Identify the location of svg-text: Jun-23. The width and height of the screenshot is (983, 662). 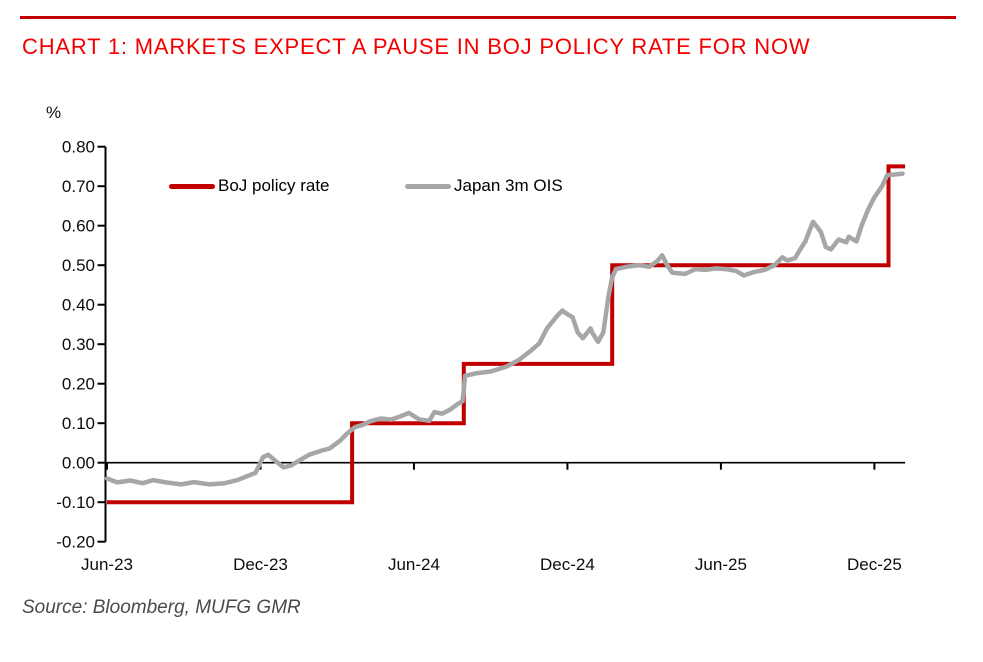
(107, 564).